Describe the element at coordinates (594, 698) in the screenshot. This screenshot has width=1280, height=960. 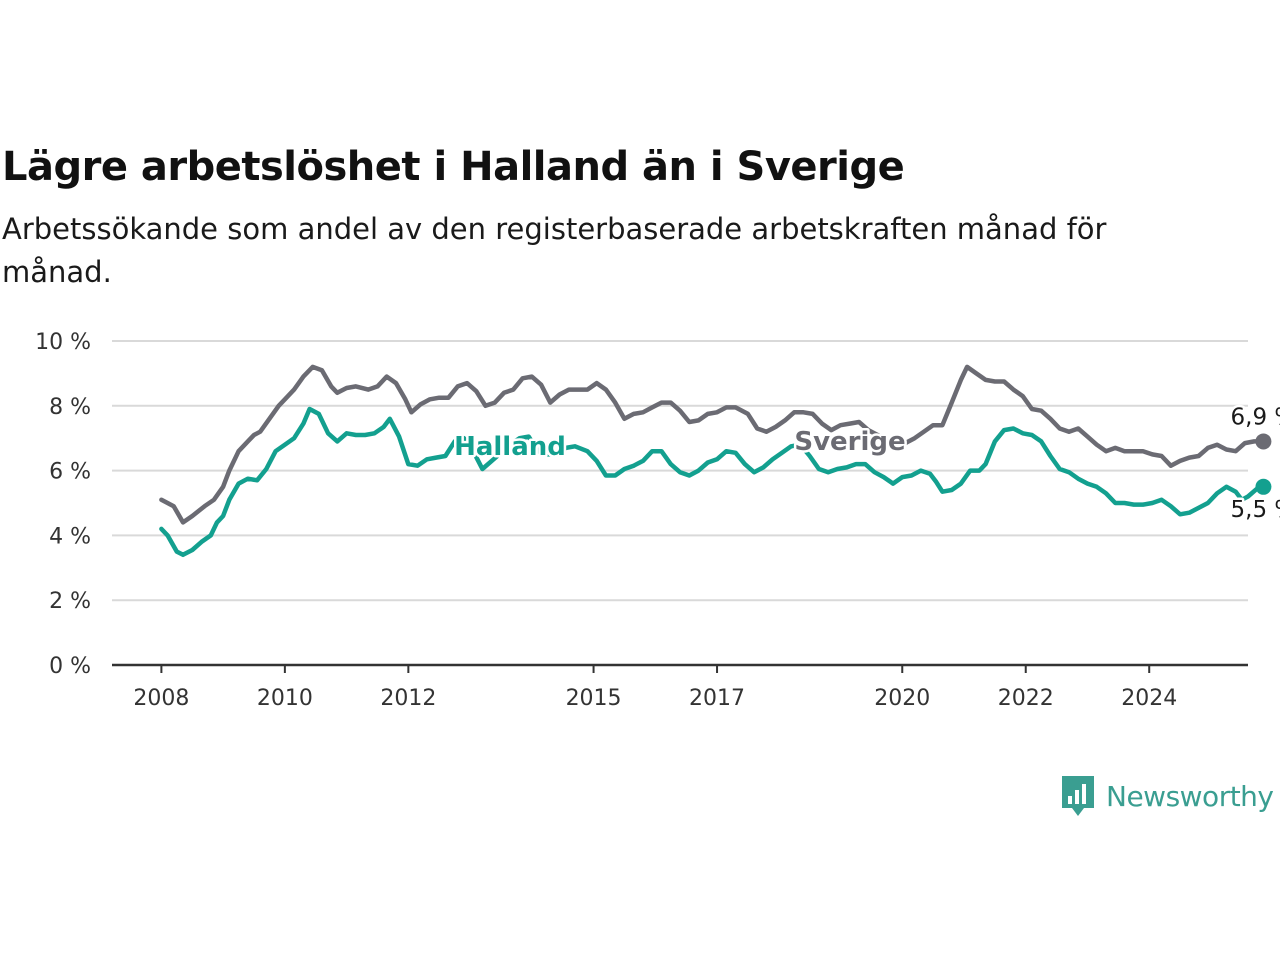
I see `x-tick-label: 2015` at that location.